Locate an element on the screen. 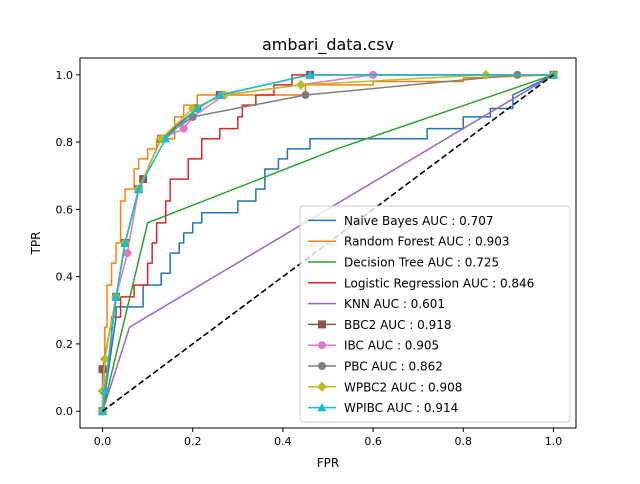  legend-item: Logistic Regression AUC : 0.846 is located at coordinates (421, 283).